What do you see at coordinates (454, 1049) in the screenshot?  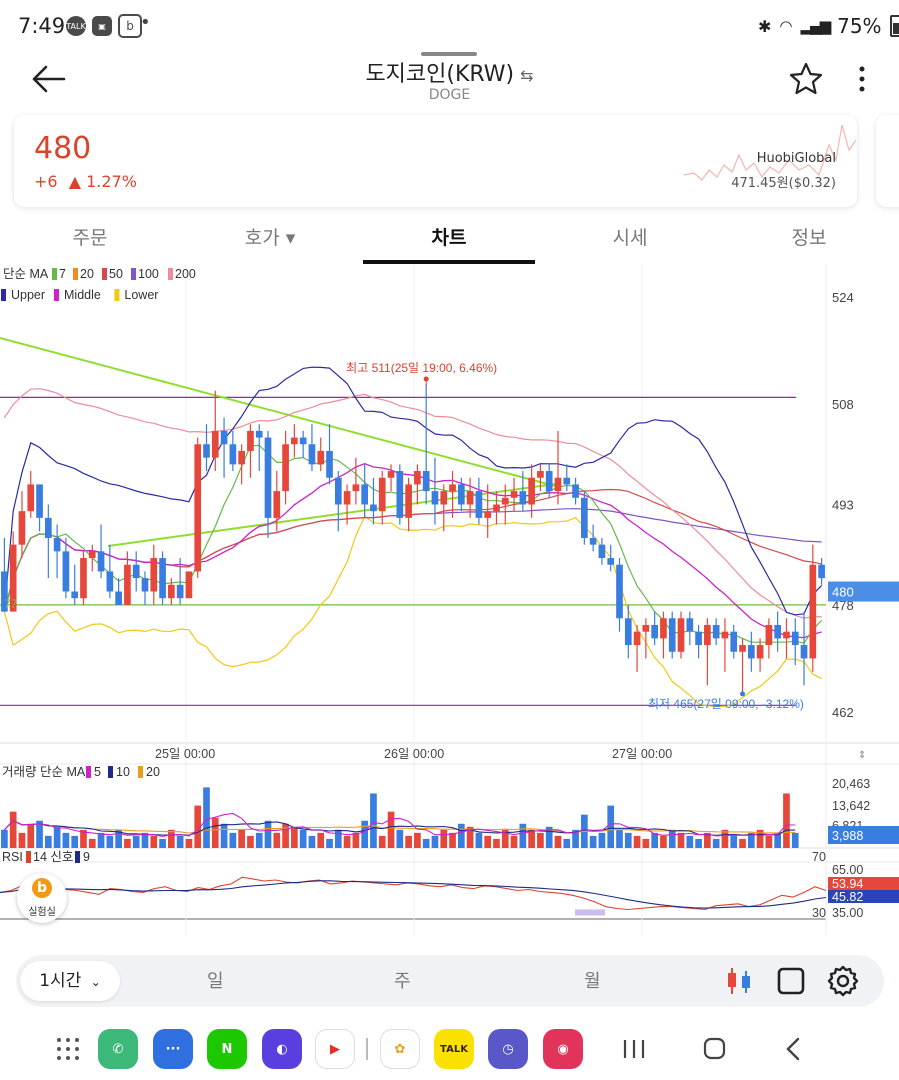 I see `kakaotalk-app-icon: TALK` at bounding box center [454, 1049].